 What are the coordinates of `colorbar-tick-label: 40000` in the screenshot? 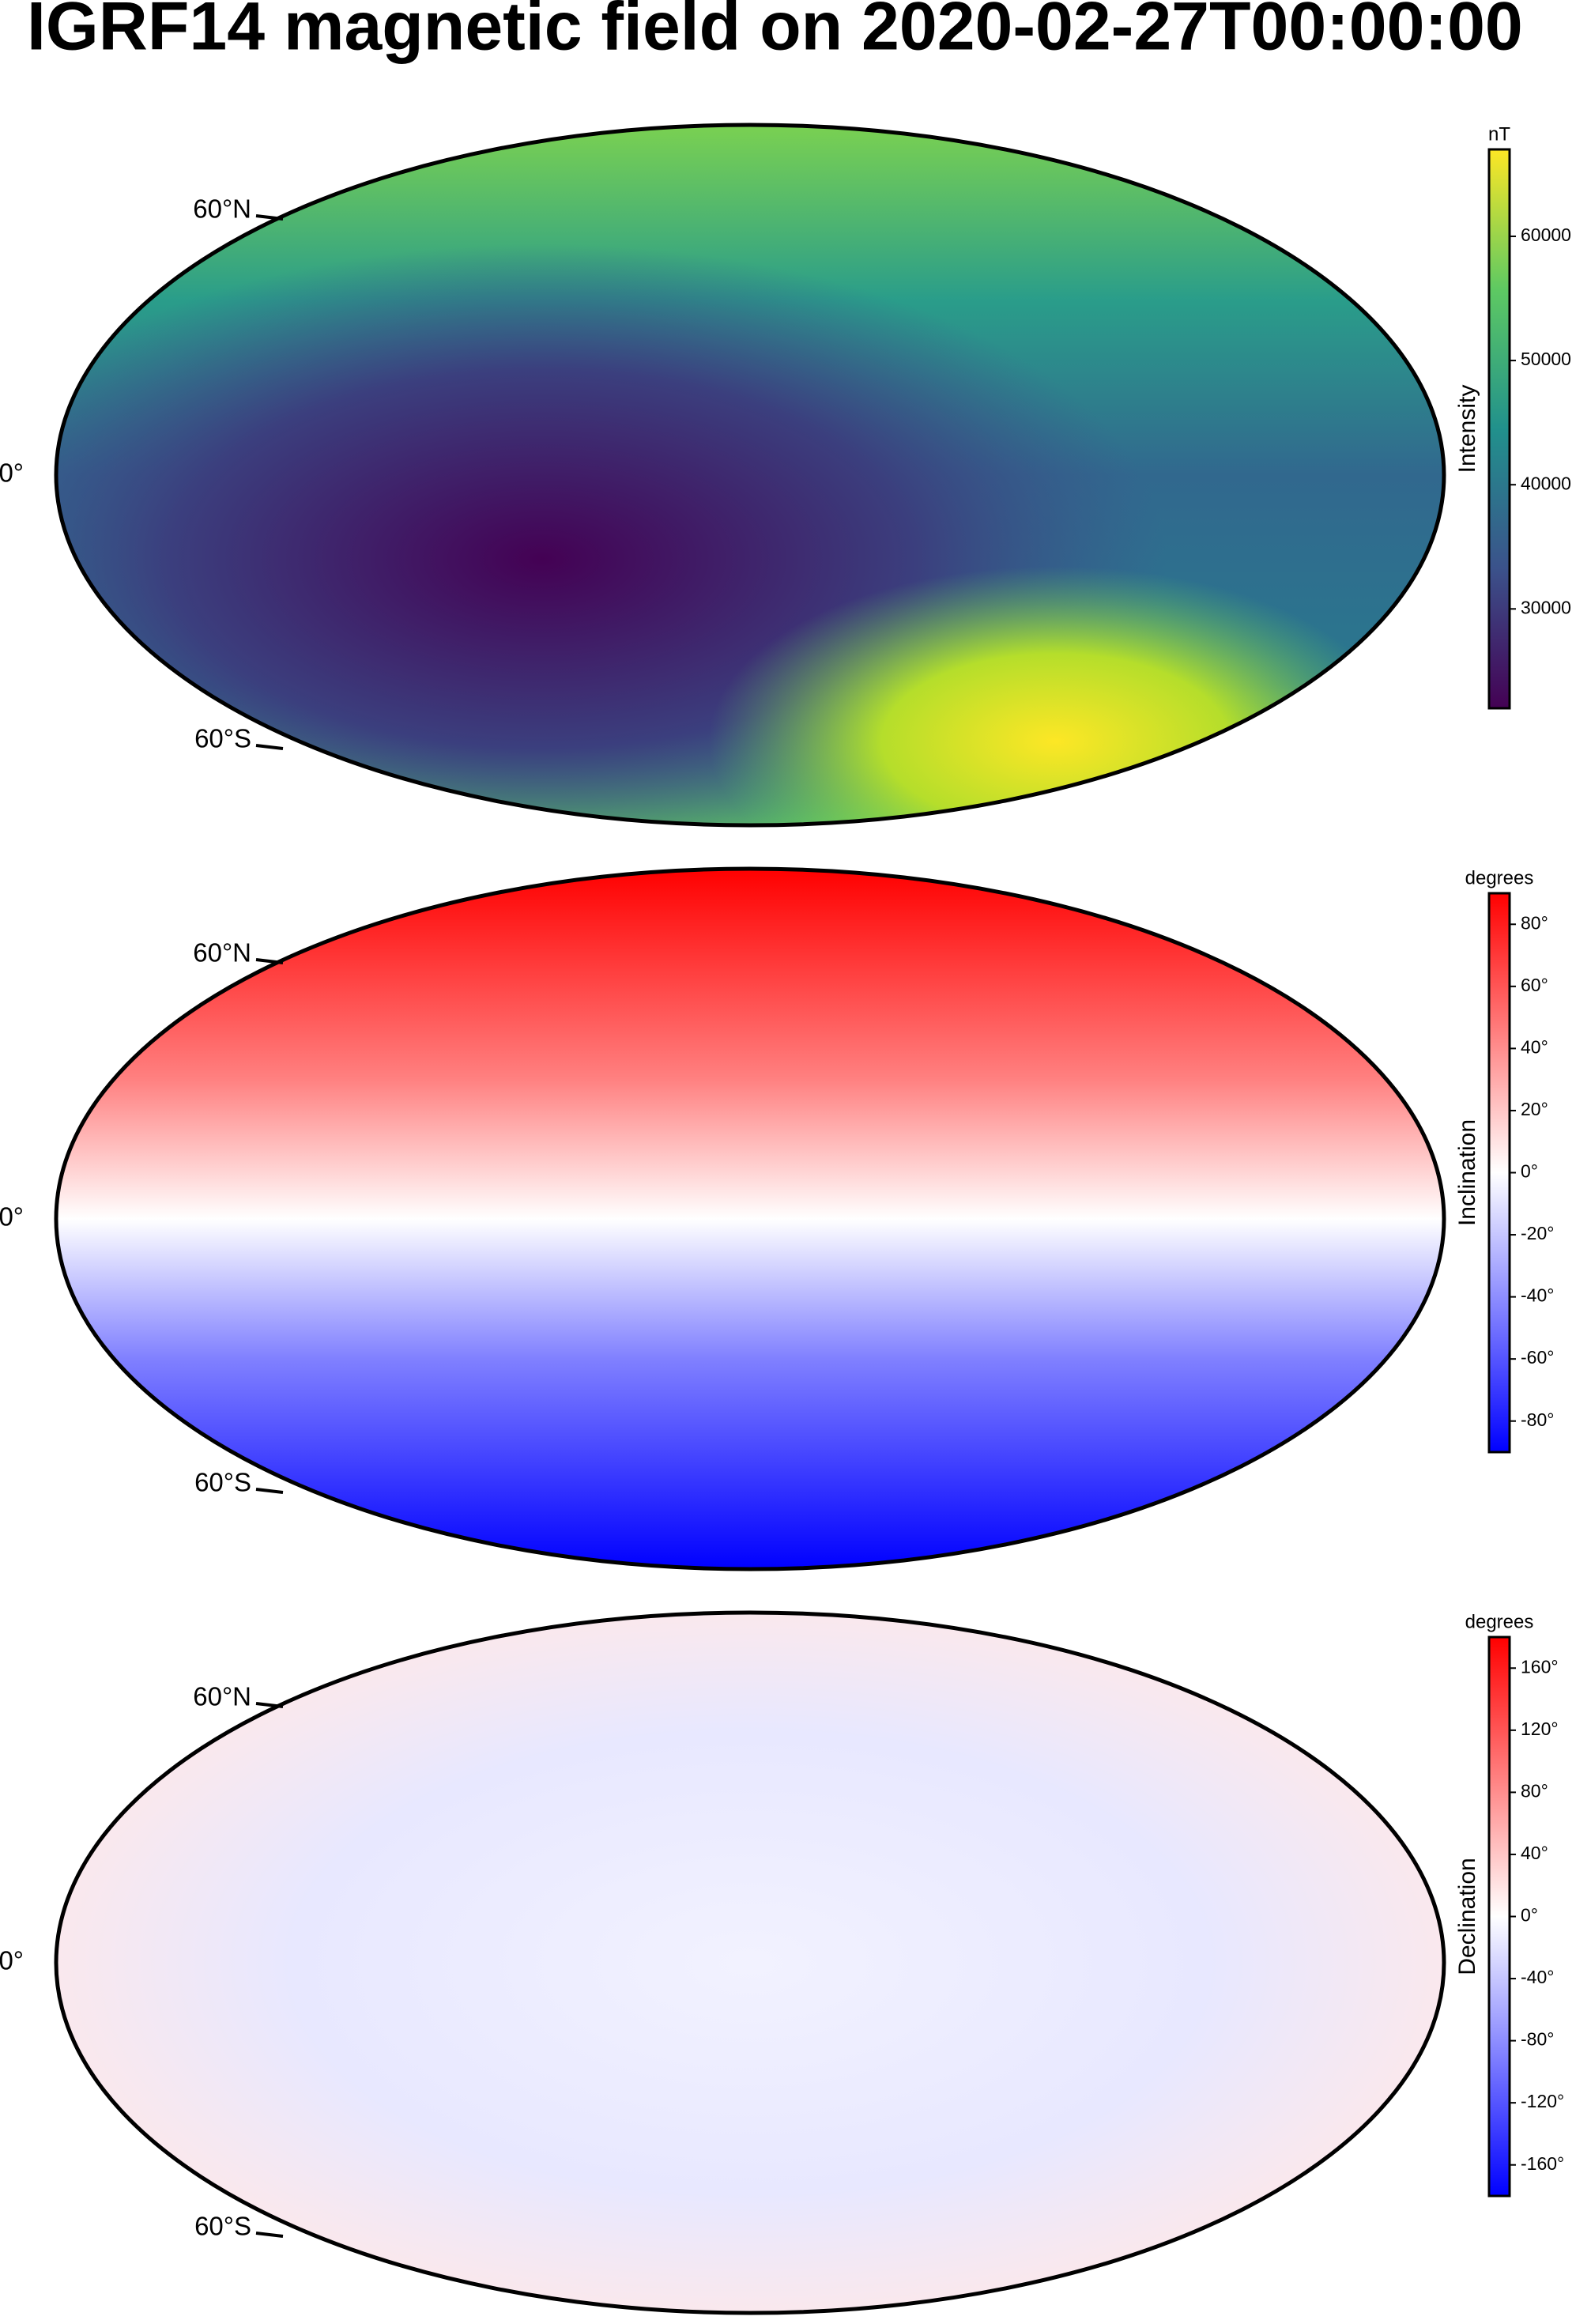 It's located at (1546, 483).